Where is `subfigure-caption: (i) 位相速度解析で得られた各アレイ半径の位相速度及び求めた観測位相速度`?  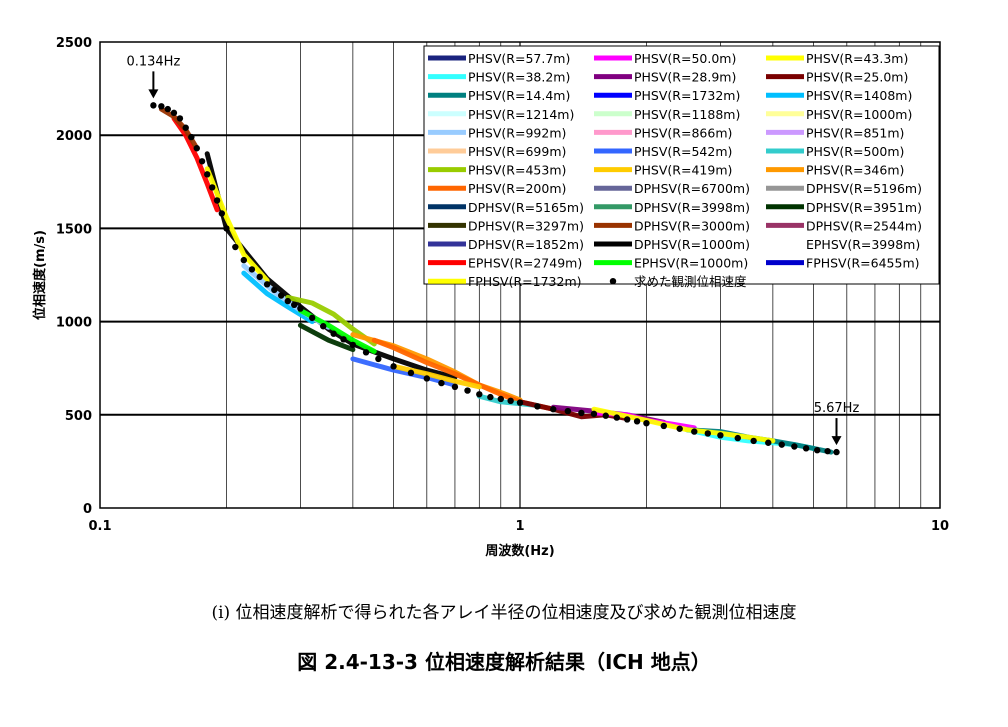
subfigure-caption: (i) 位相速度解析で得られた各アレイ半径の位相速度及び求めた観測位相速度 is located at coordinates (504, 613).